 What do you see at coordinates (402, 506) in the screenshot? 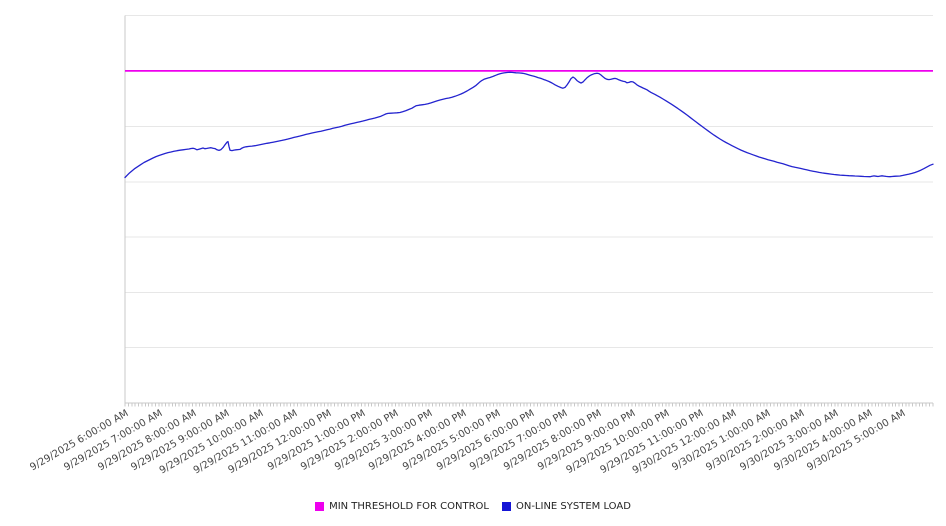
I see `legend-item-min-threshold: MIN THRESHOLD FOR CONTROL` at bounding box center [402, 506].